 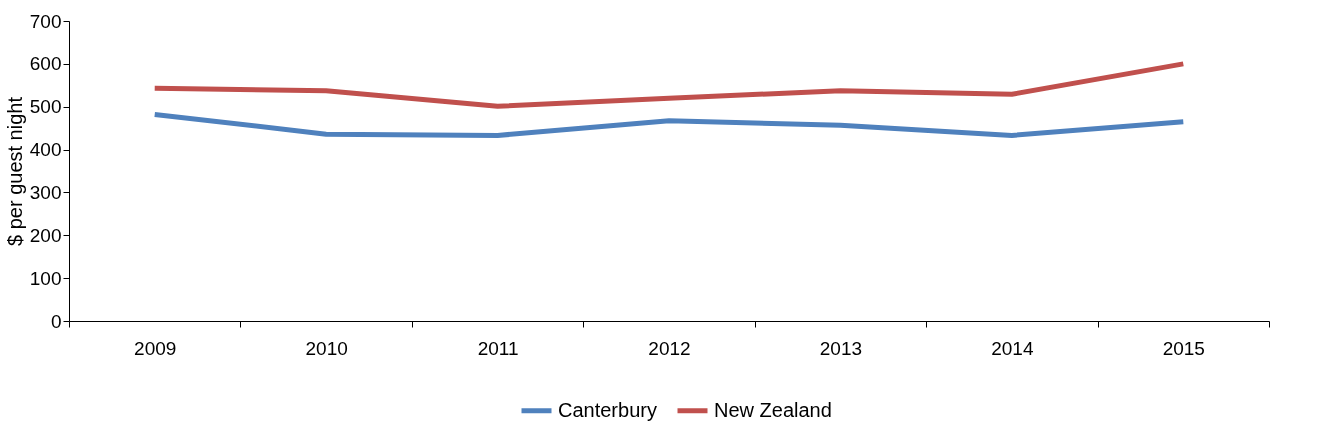 What do you see at coordinates (669, 348) in the screenshot?
I see `x-tick-label: 2012` at bounding box center [669, 348].